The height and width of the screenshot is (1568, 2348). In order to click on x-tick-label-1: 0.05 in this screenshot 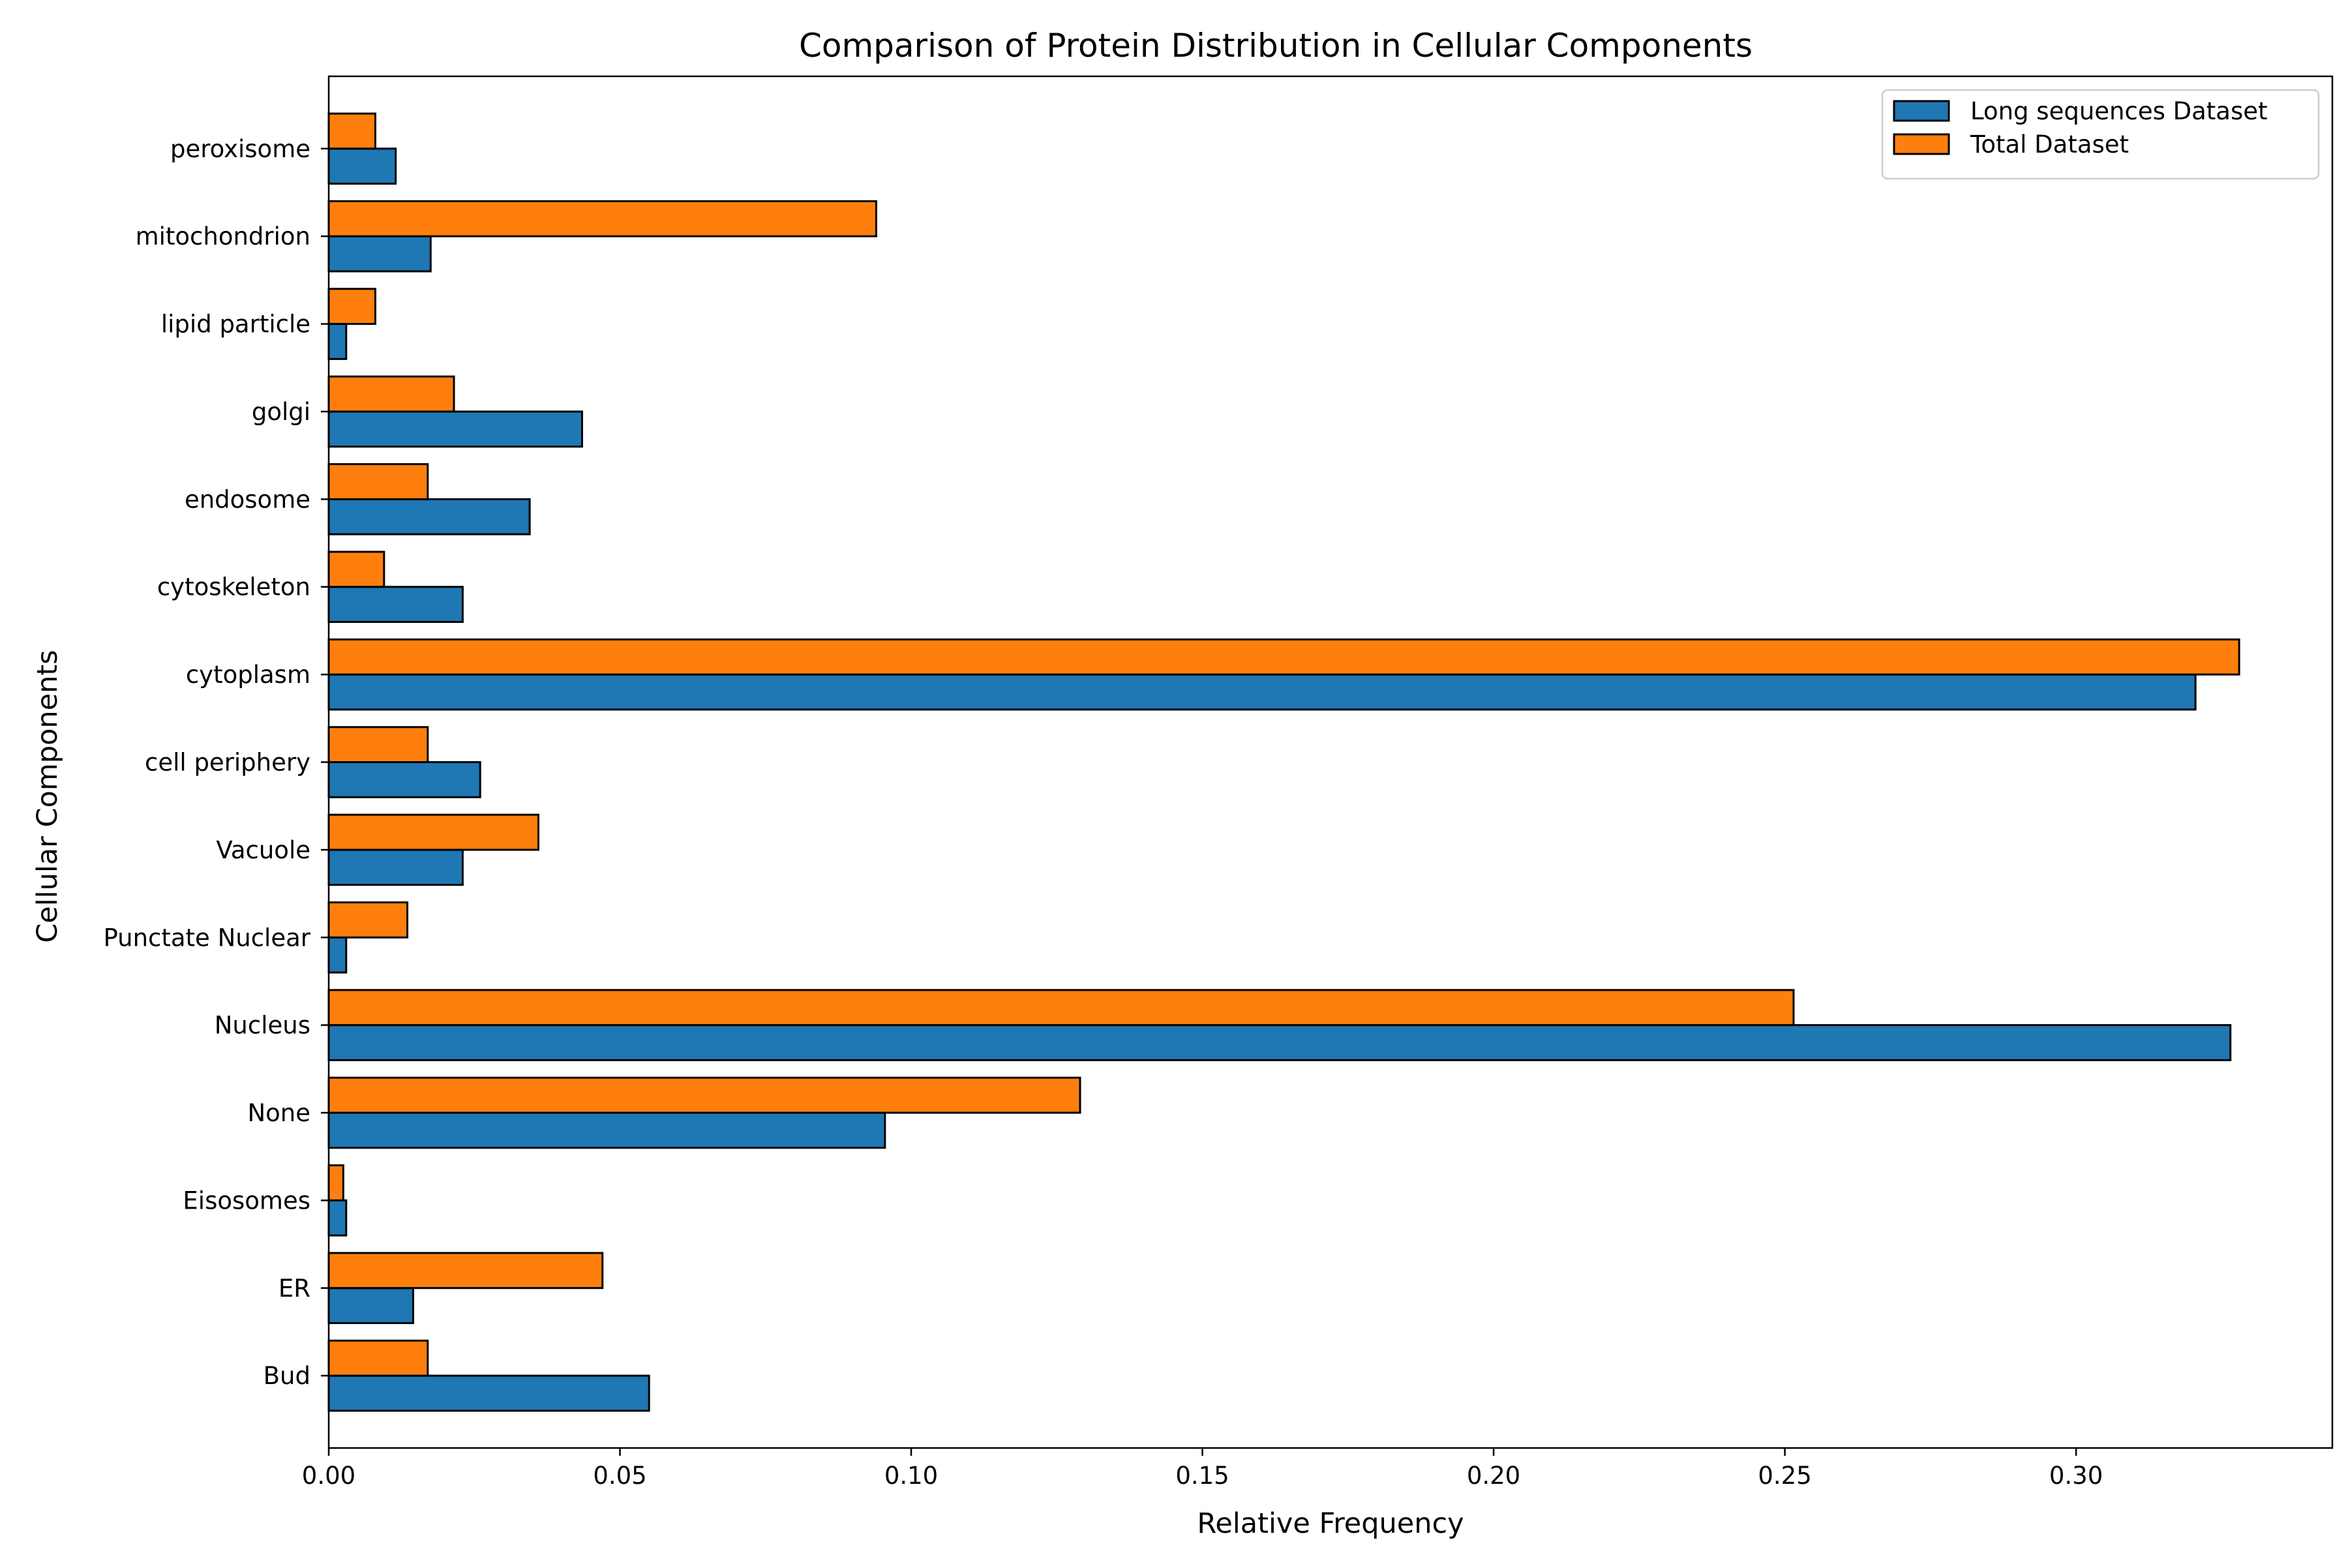, I will do `click(620, 1476)`.